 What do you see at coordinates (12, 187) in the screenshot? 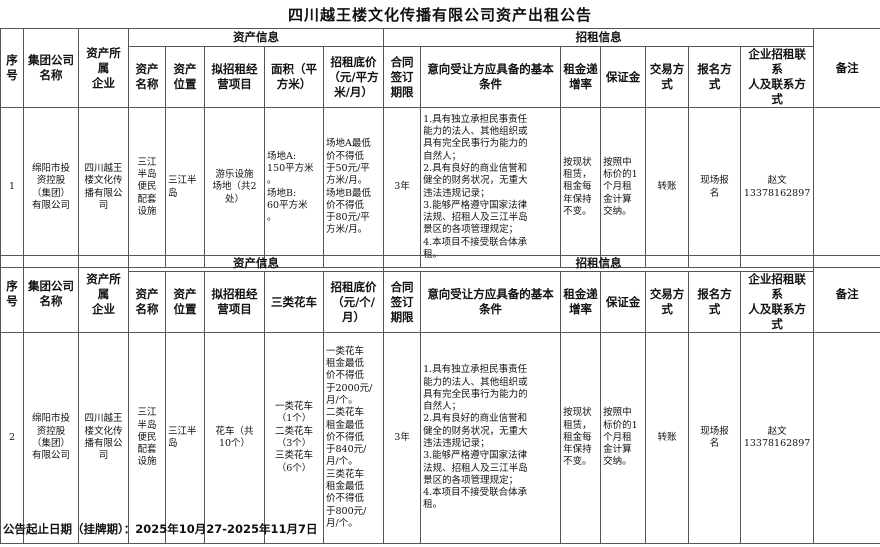
I see `cell-serial-no: 1` at bounding box center [12, 187].